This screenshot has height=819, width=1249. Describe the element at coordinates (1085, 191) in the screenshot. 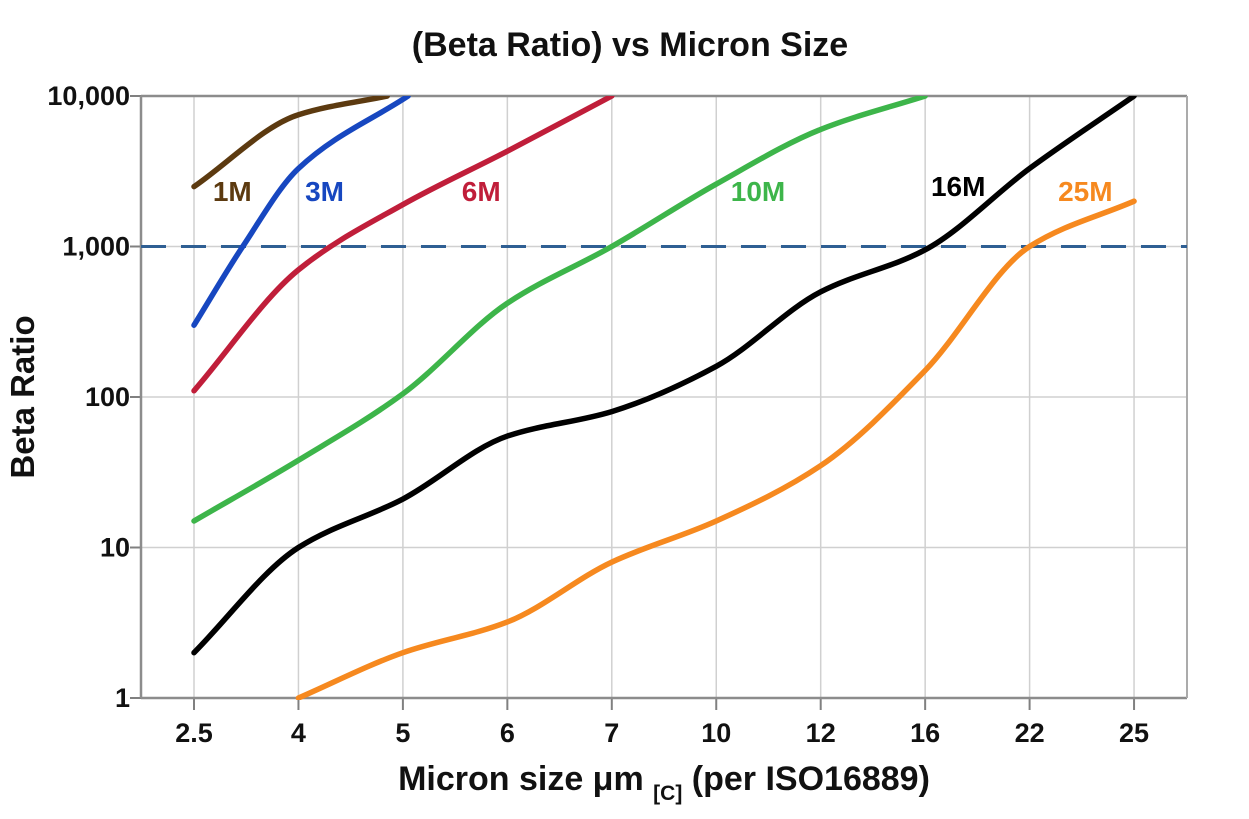

I see `series-label-25M: 25M` at that location.